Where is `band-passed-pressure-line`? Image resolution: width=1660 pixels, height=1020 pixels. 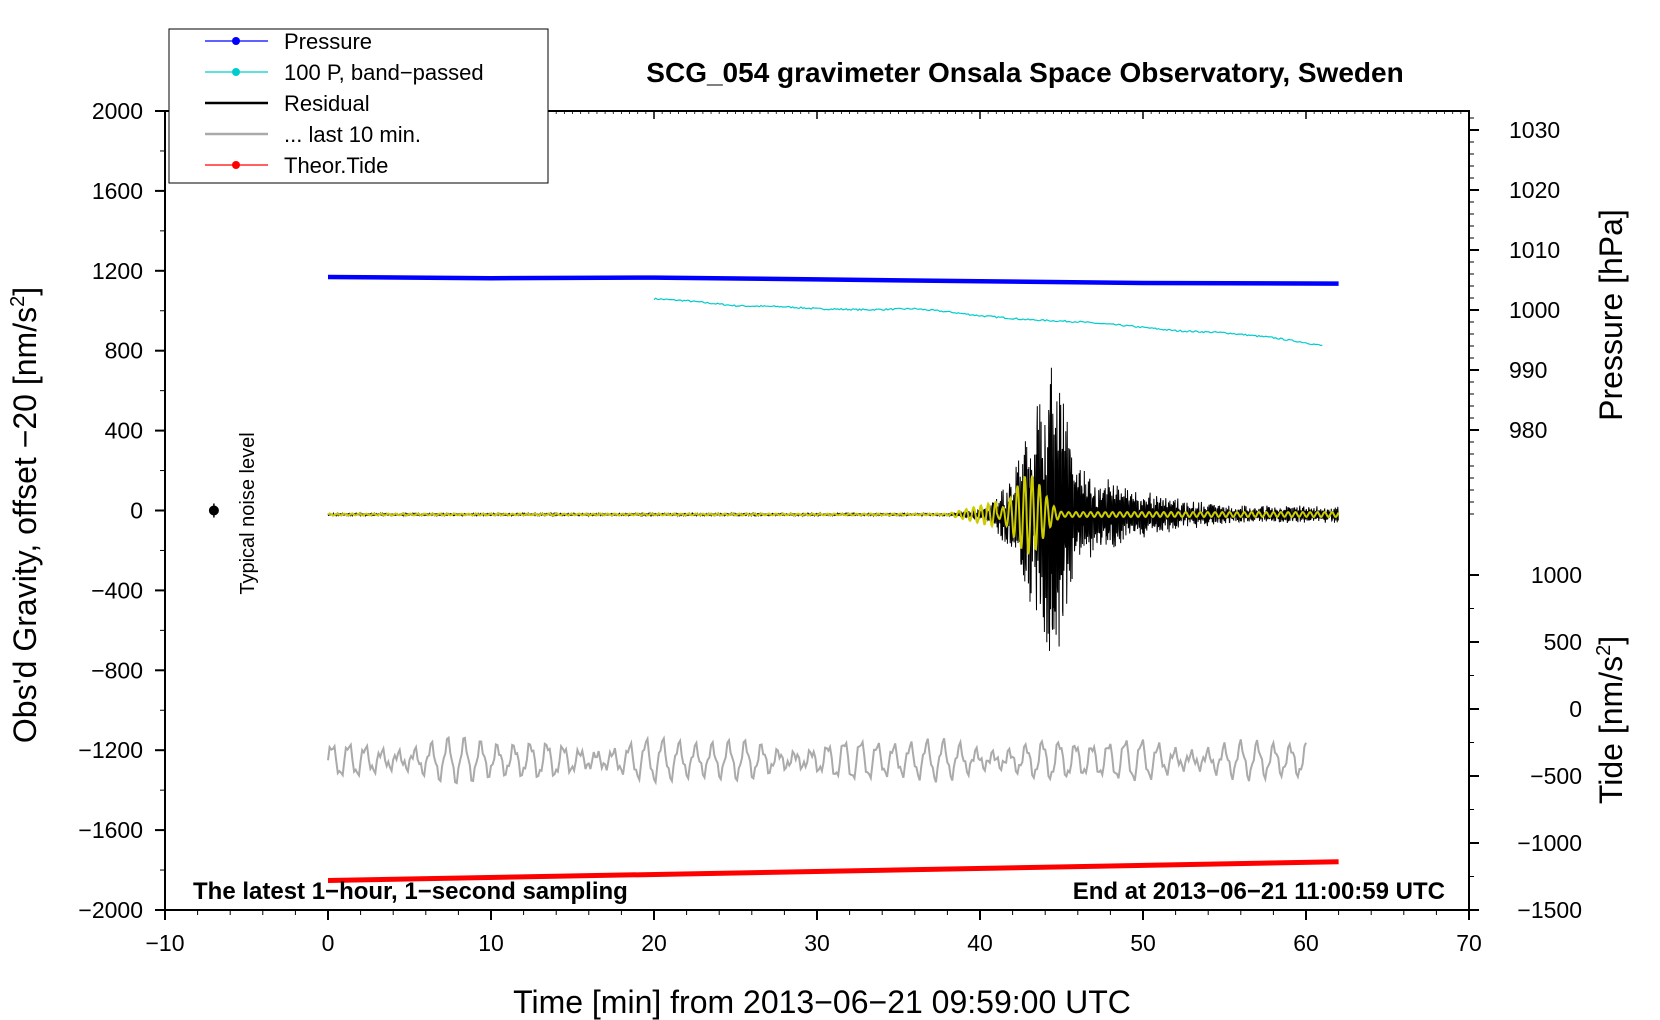 band-passed-pressure-line is located at coordinates (988, 321).